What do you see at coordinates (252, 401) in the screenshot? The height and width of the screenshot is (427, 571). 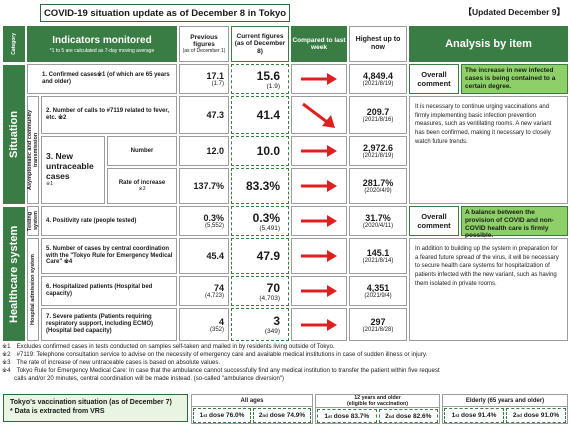 I see `vaccination-group-all-name: All ages` at bounding box center [252, 401].